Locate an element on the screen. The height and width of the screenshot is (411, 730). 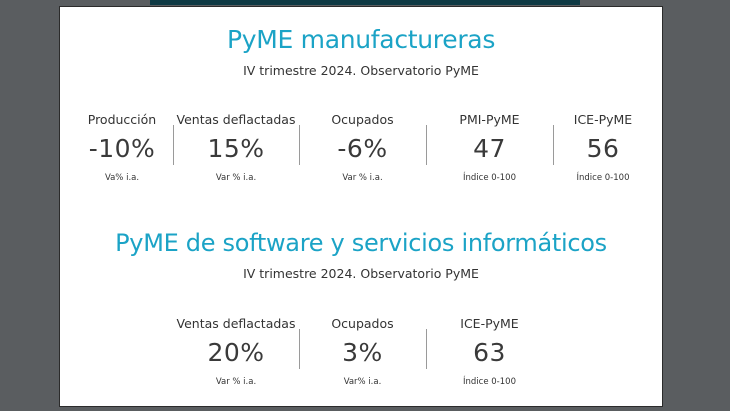
stat-ventas-deflactadas: Ventas deflactadas 20% Var % i.a. is located at coordinates (236, 351).